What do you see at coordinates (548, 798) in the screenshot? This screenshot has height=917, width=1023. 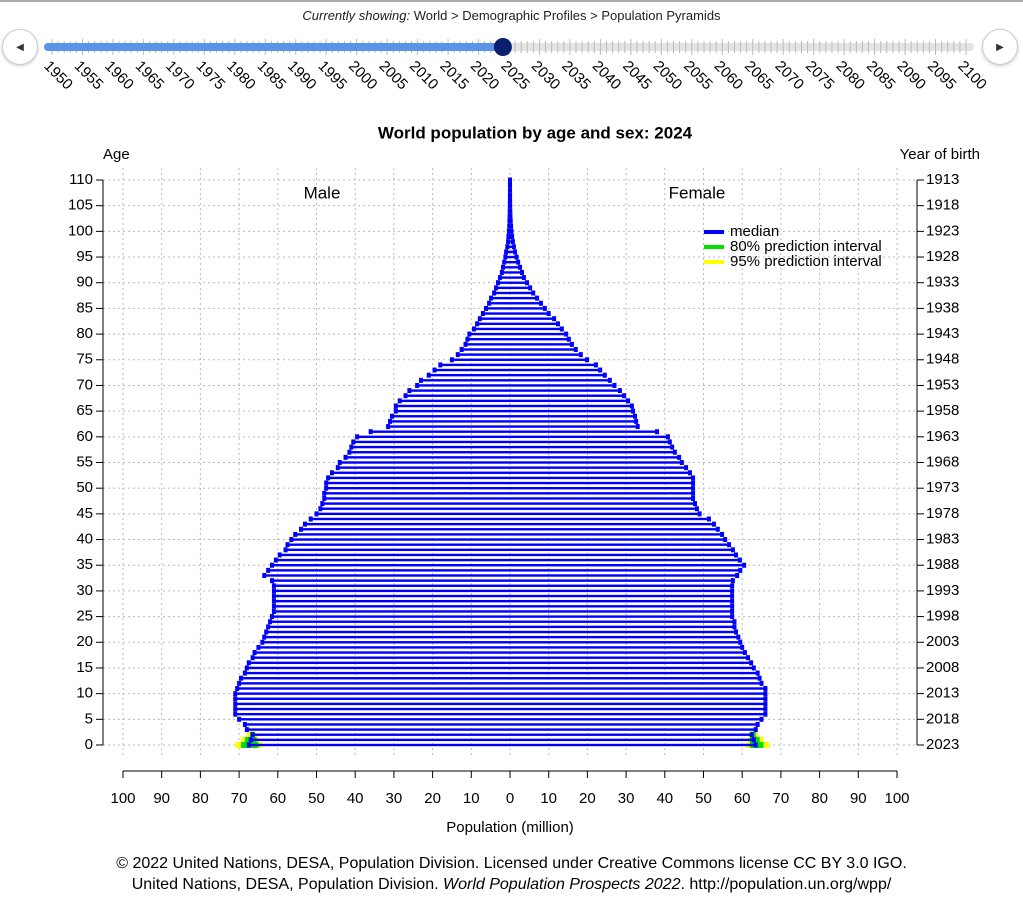 I see `x-tick-label: 10` at bounding box center [548, 798].